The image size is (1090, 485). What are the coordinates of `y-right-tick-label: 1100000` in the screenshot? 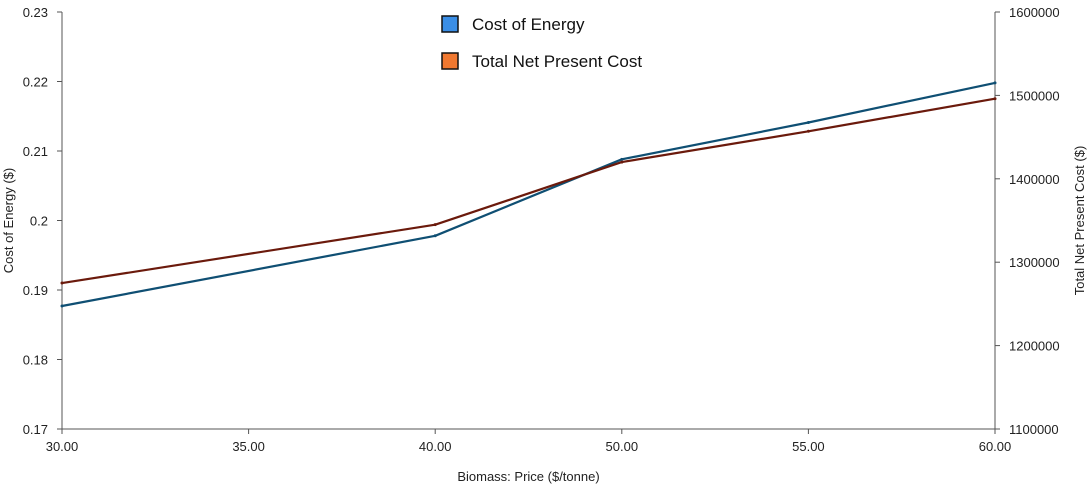 It's located at (1034, 429).